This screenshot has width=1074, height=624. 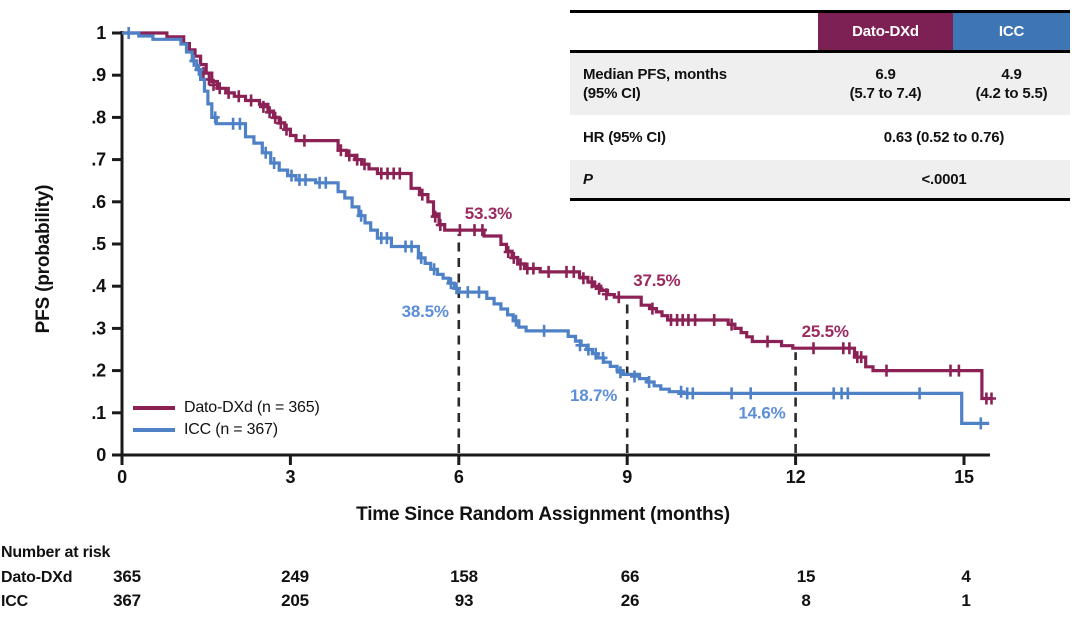 I want to click on legend-item-dato: Dato-DXd (n = 365), so click(x=226, y=408).